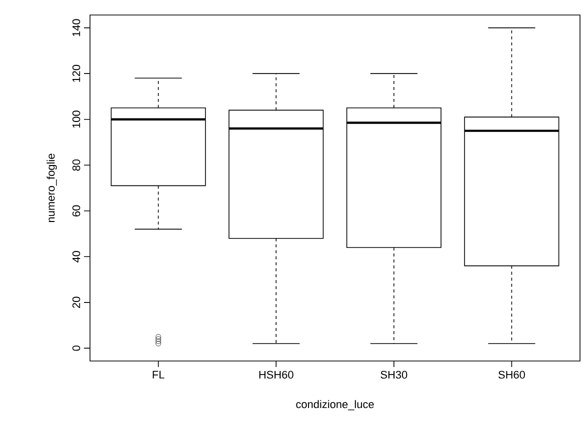 The width and height of the screenshot is (584, 443). I want to click on y-tick-label: 100, so click(76, 119).